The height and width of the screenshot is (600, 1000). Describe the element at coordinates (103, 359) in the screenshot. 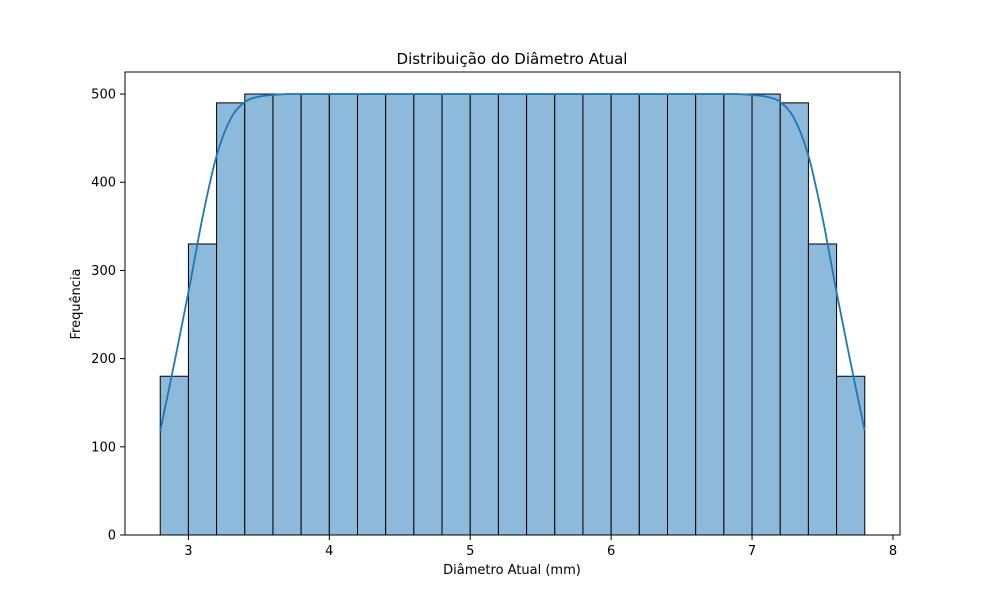

I see `y-tick-label: 200` at that location.